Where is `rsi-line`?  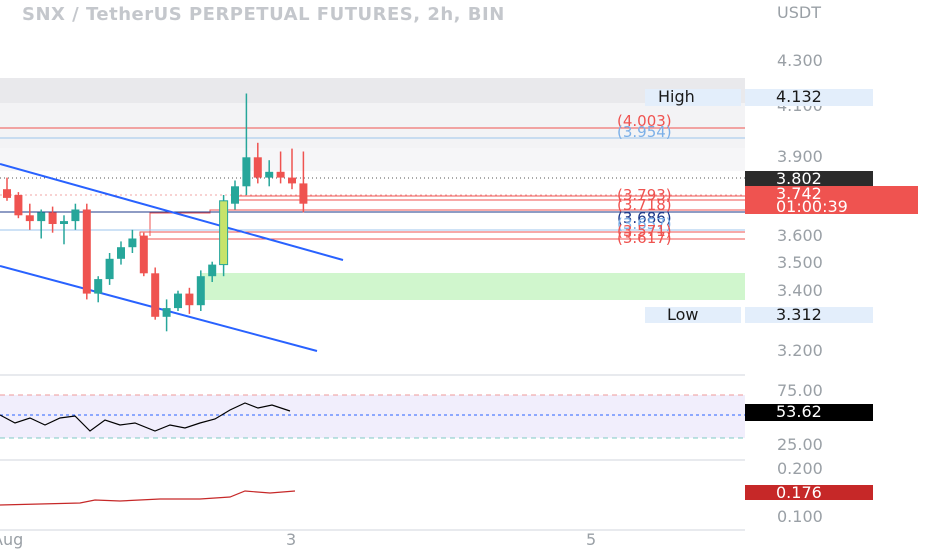
rsi-line is located at coordinates (145, 417).